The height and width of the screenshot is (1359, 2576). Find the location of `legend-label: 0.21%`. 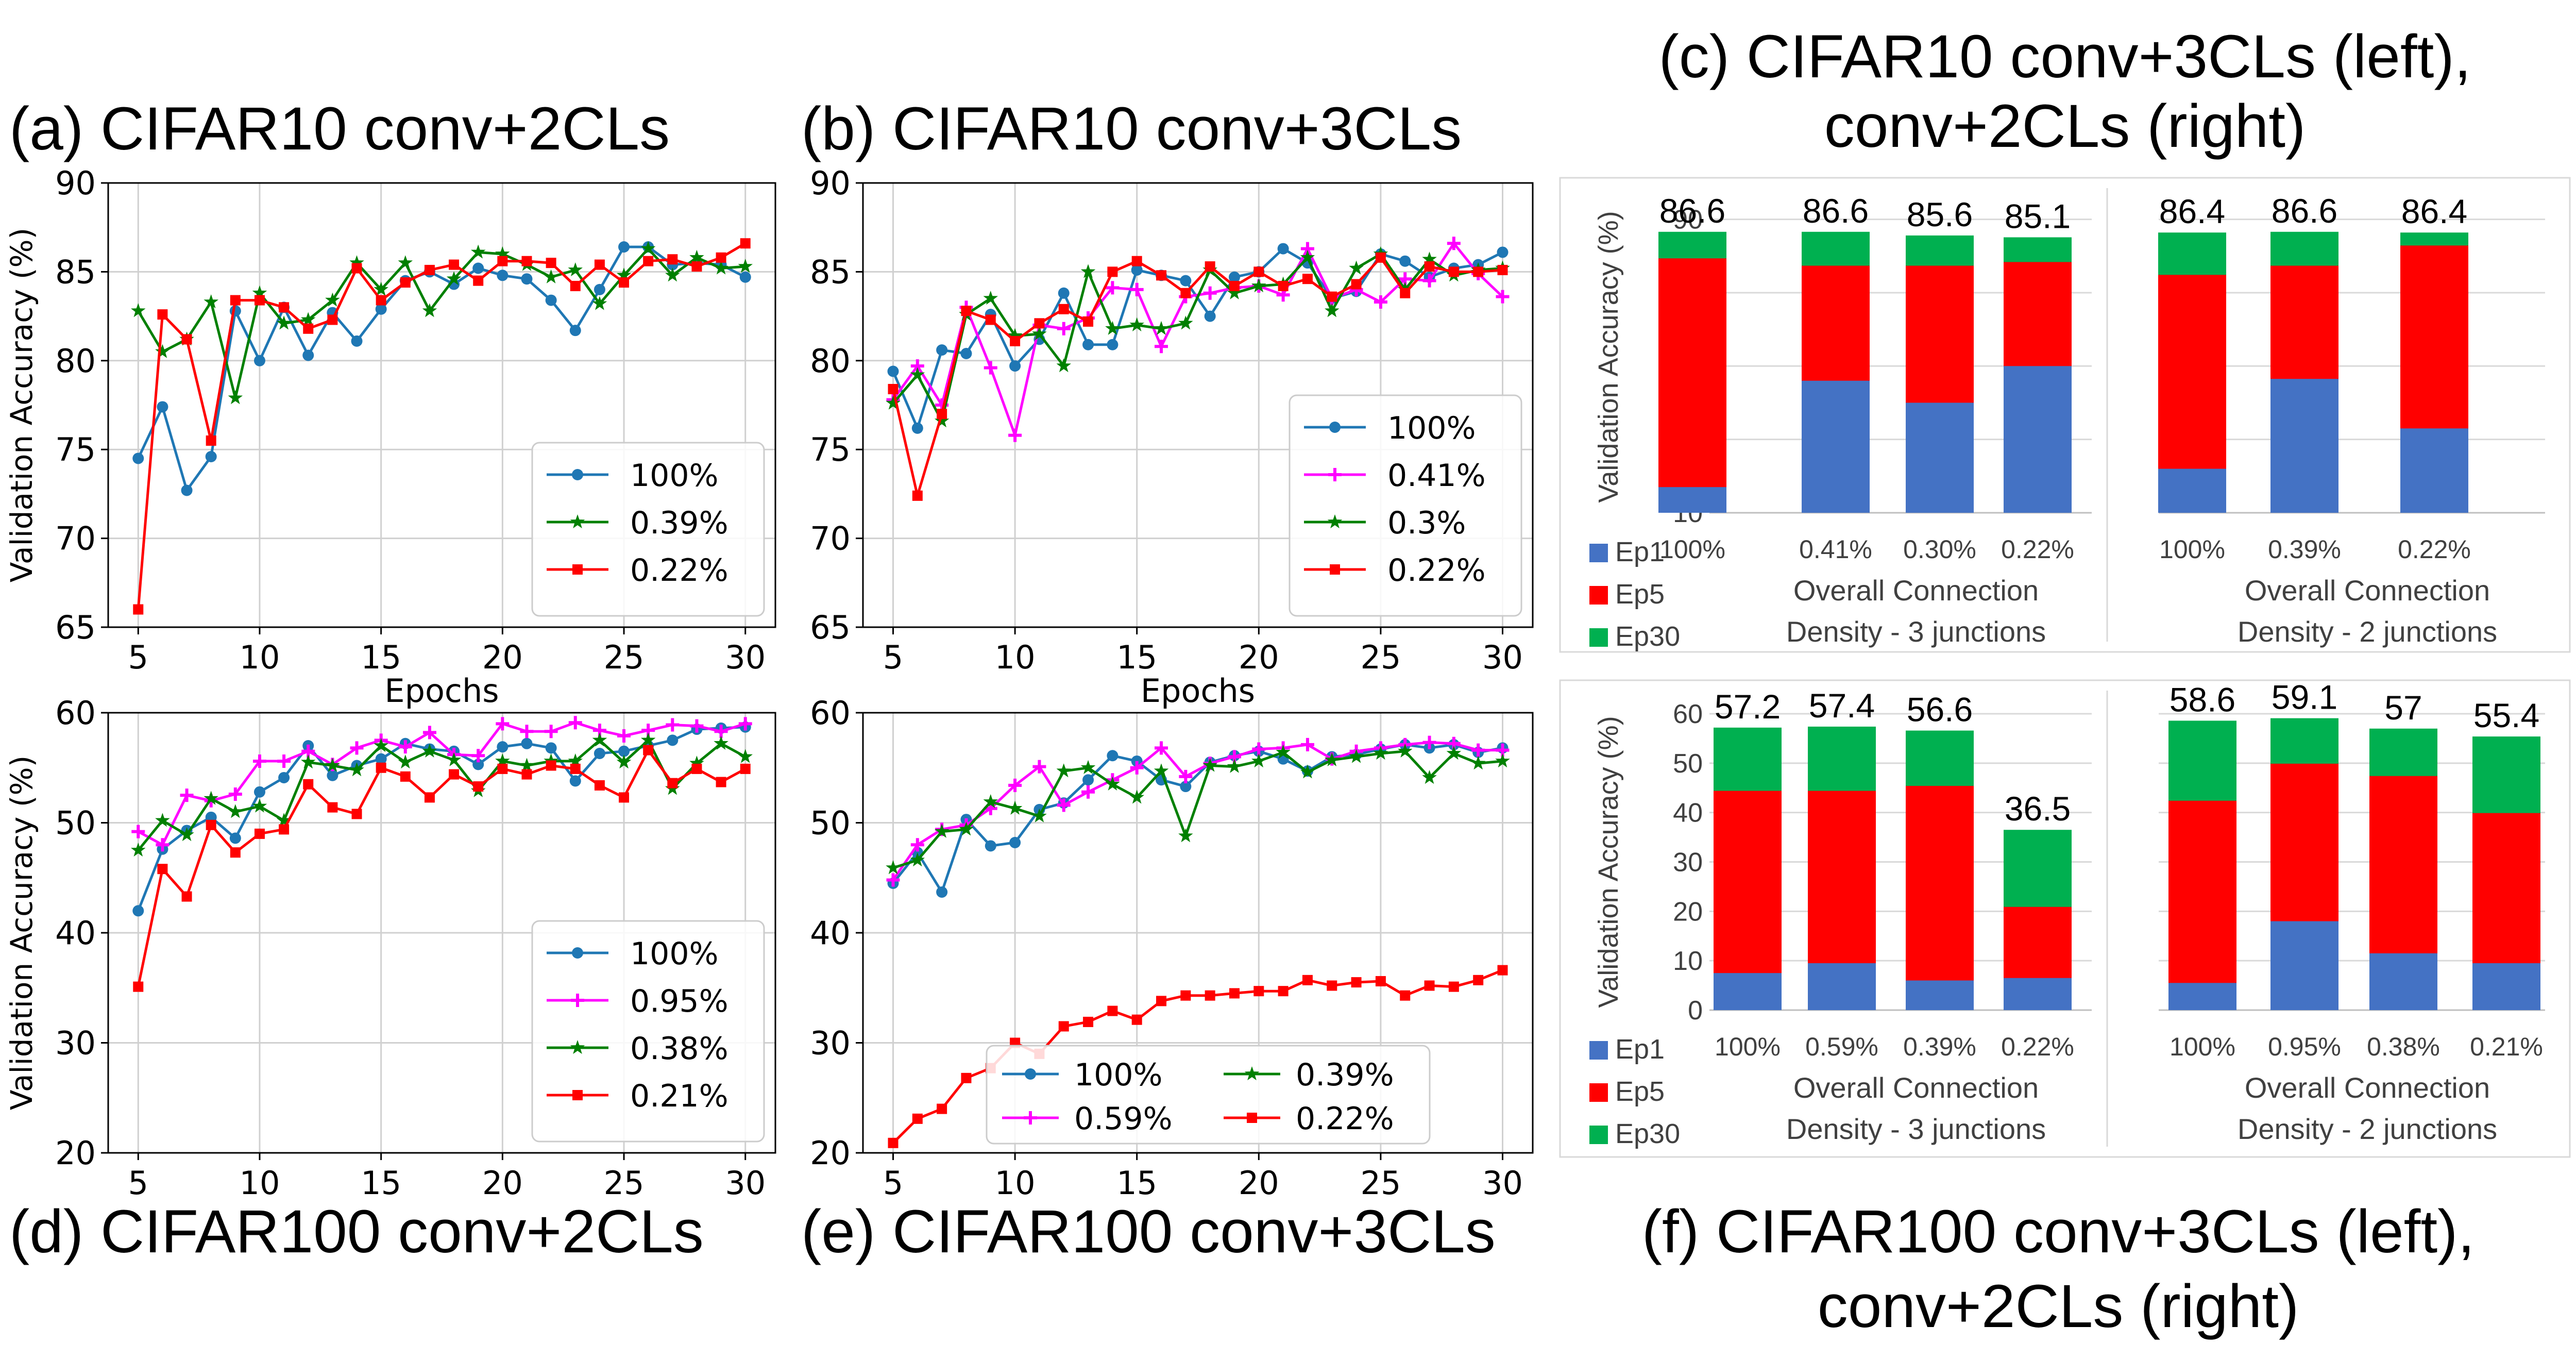

legend-label: 0.21% is located at coordinates (679, 1096).